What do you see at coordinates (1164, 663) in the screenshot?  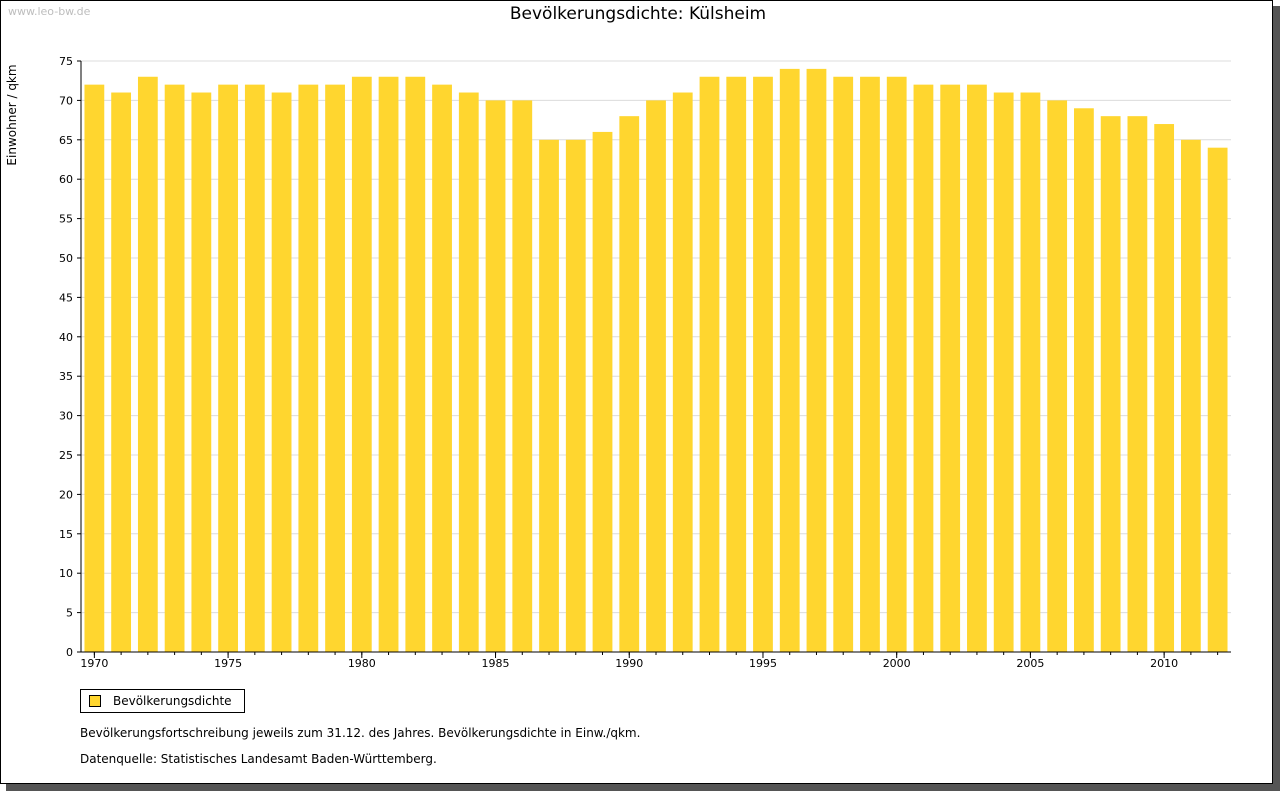 I see `x-tick-label: 2010` at bounding box center [1164, 663].